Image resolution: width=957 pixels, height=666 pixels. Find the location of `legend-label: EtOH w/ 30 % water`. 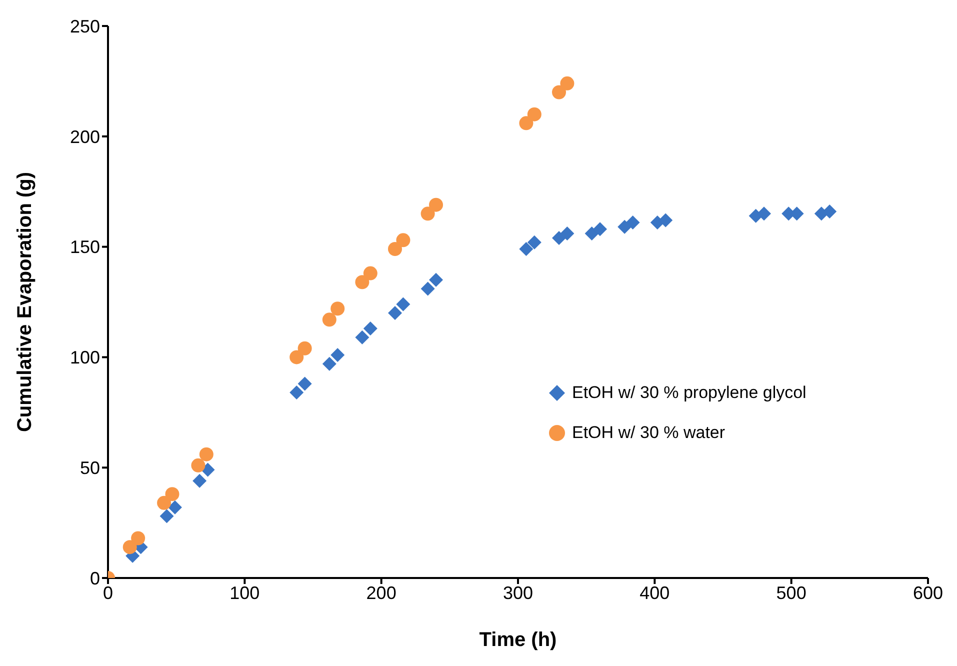

legend-label: EtOH w/ 30 % water is located at coordinates (649, 433).